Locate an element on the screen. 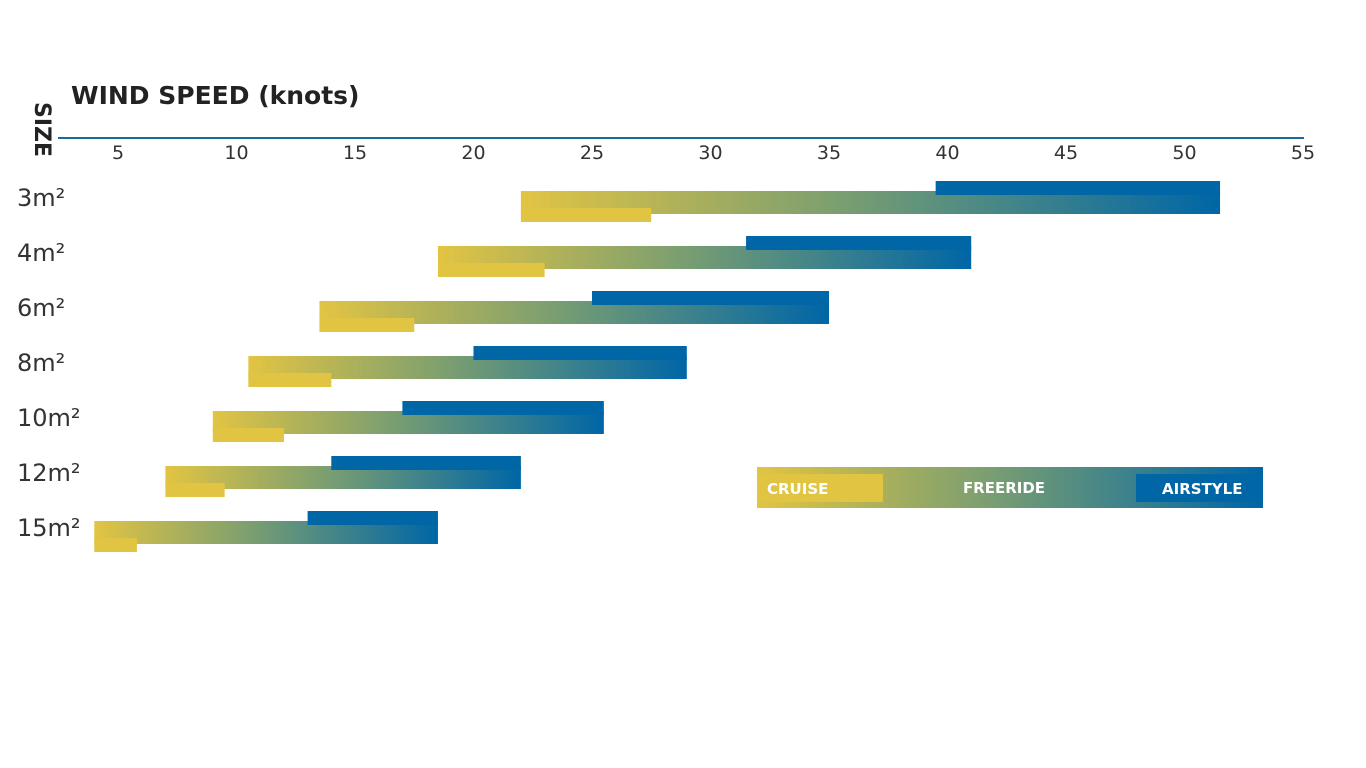 This screenshot has width=1366, height=768. x-tick-label: 20 is located at coordinates (473, 153).